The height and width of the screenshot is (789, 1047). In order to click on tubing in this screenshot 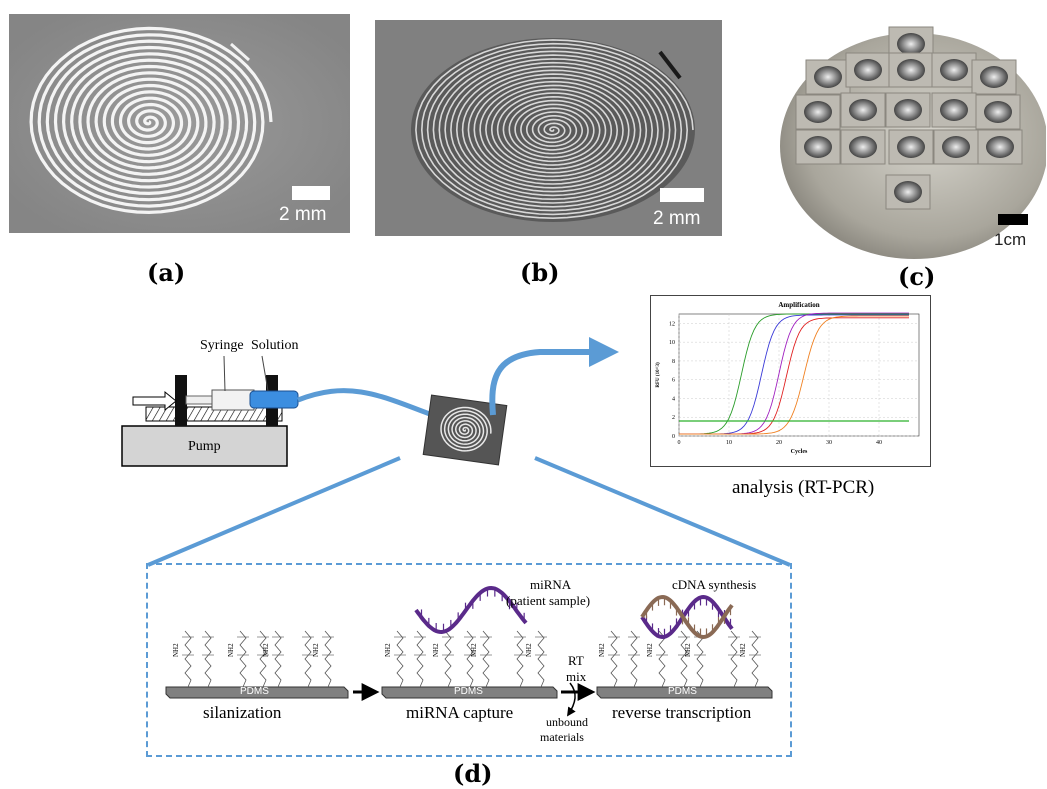, I will do `click(369, 404)`.